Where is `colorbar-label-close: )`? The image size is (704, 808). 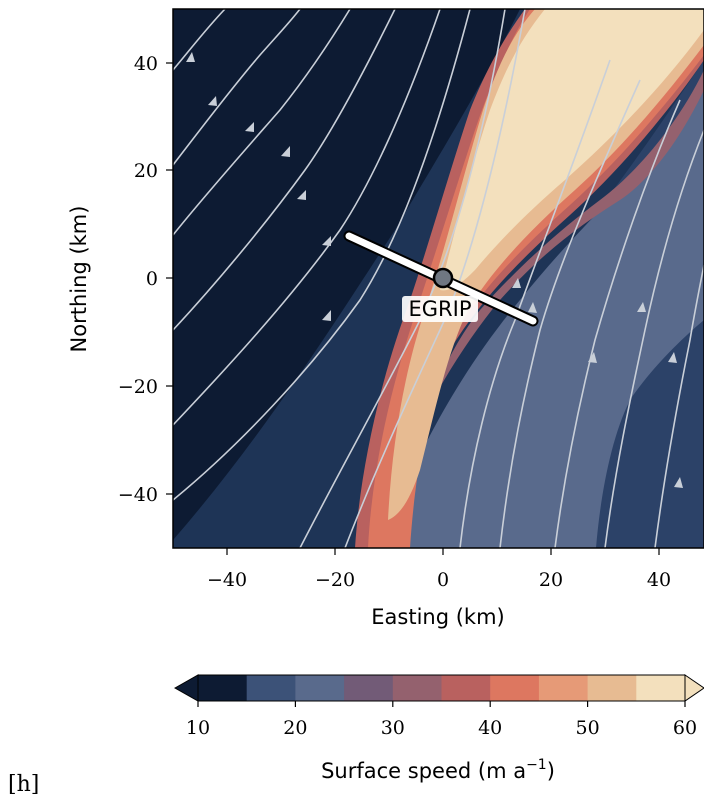 colorbar-label-close: ) is located at coordinates (551, 771).